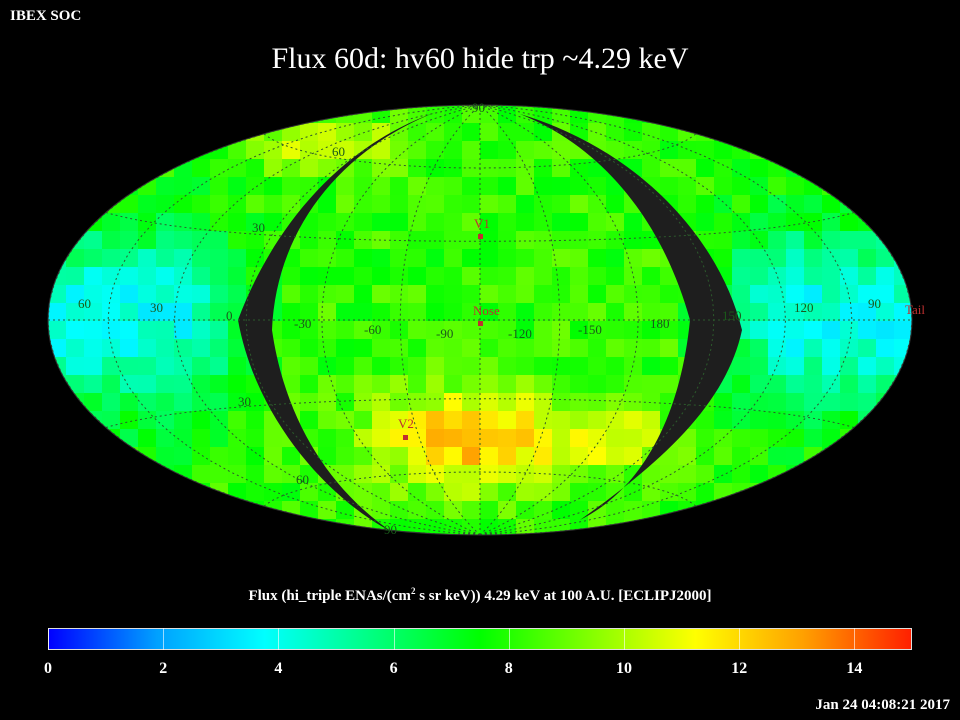 The image size is (960, 720). Describe the element at coordinates (84, 303) in the screenshot. I see `lon-label: 60` at that location.